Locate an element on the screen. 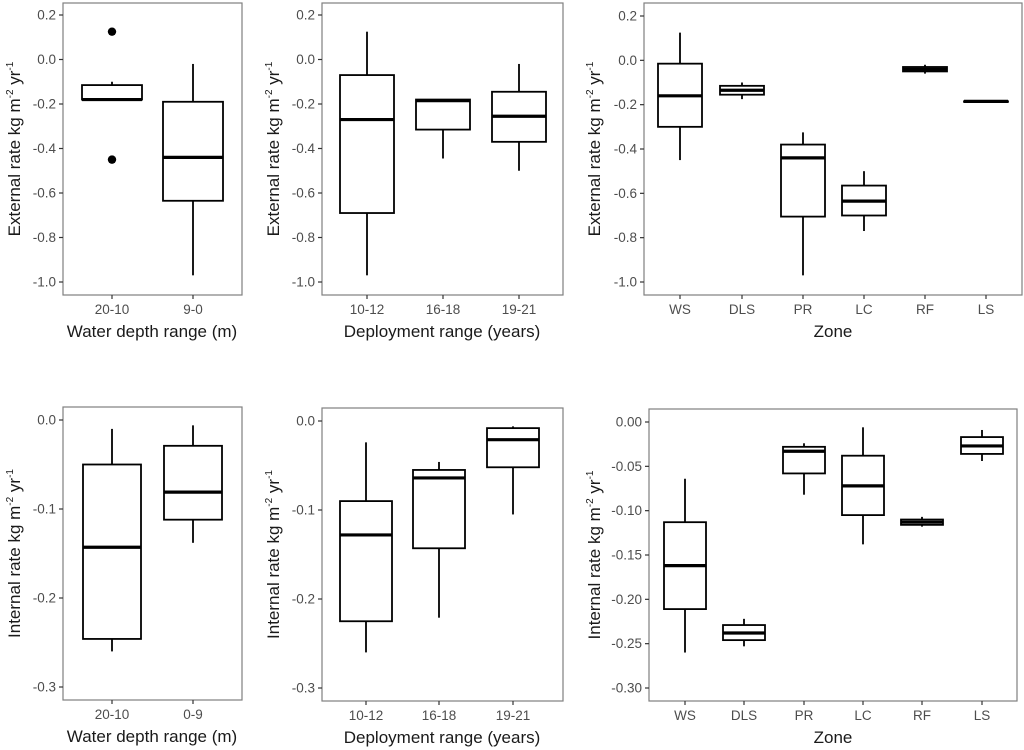 This screenshot has height=750, width=1024. plot-frame is located at coordinates (833, 555).